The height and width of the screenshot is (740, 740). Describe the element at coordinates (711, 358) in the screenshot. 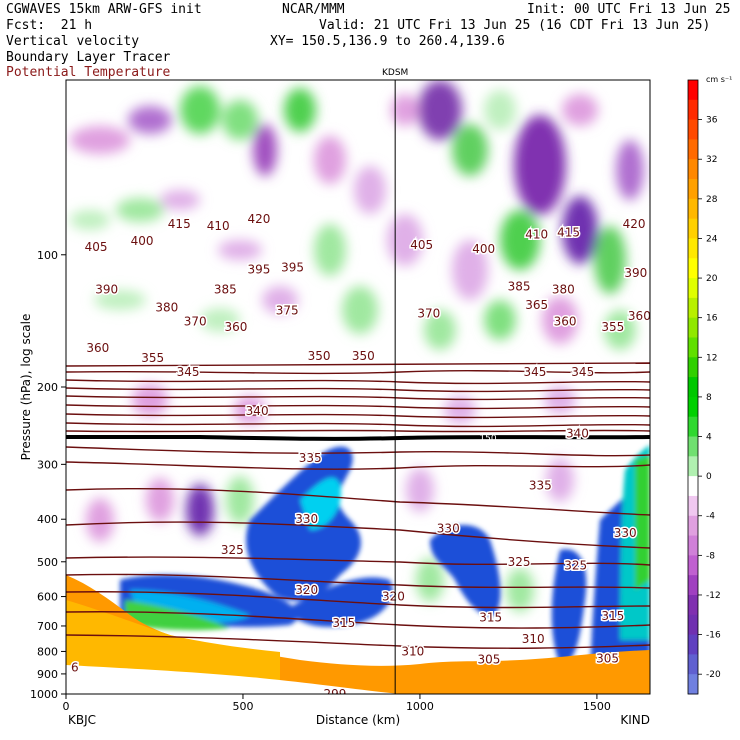

I see `colorbar-tick-label: 12` at that location.